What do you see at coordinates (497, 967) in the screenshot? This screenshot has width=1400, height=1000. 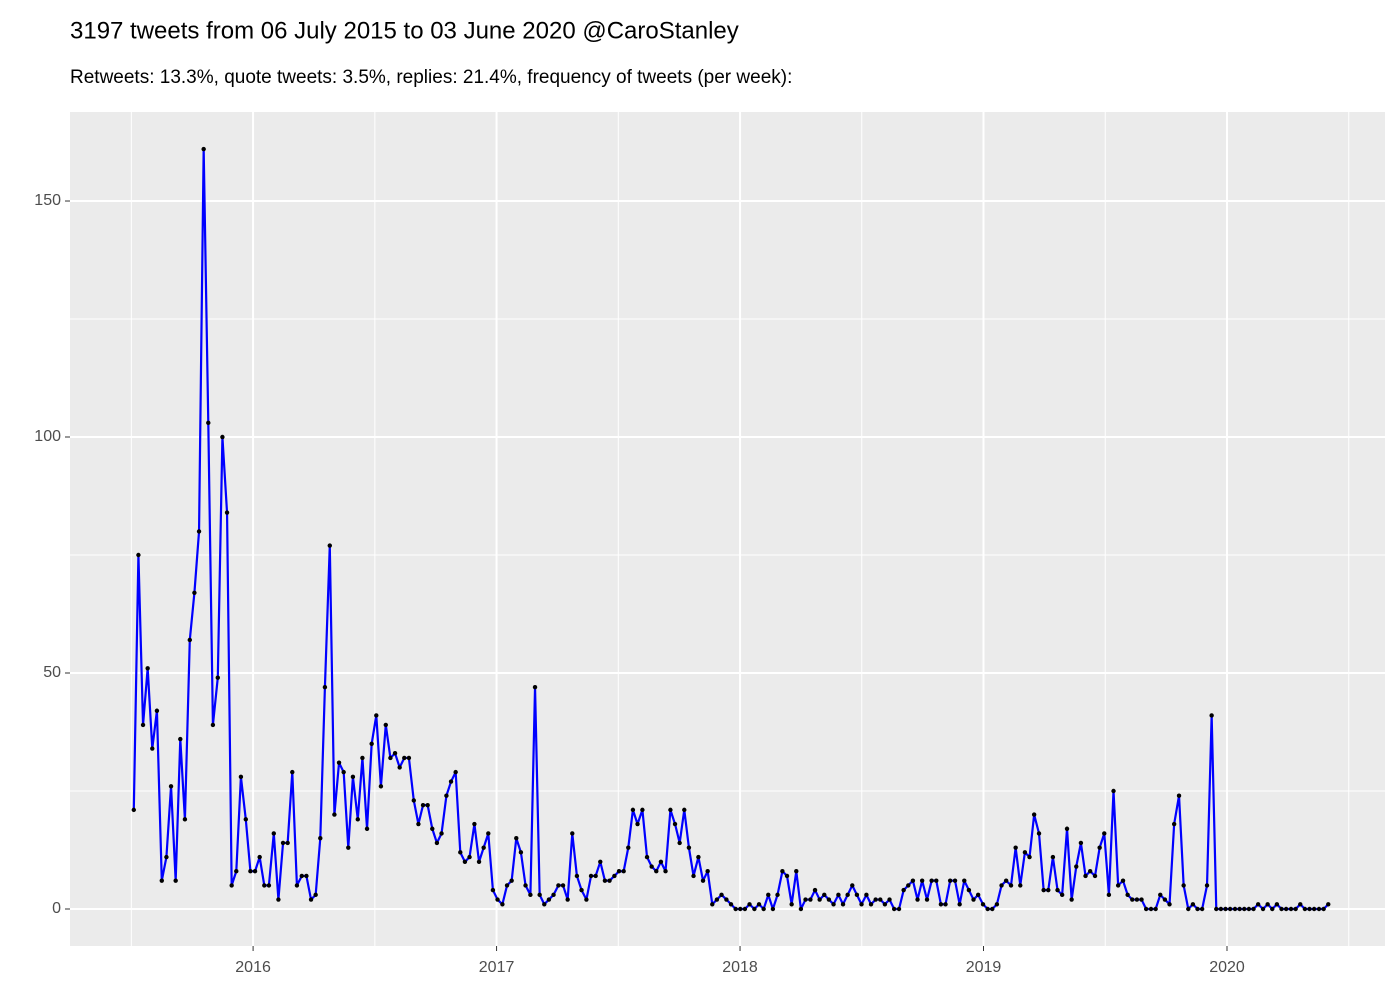 I see `x-tick-label: 2017` at bounding box center [497, 967].